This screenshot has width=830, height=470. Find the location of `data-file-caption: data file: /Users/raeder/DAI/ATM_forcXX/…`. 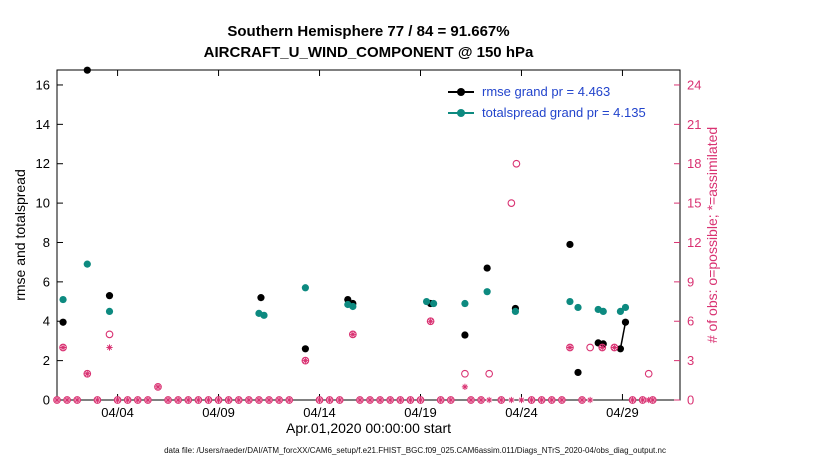

data-file-caption: data file: /Users/raeder/DAI/ATM_forcXX/… is located at coordinates (415, 450).